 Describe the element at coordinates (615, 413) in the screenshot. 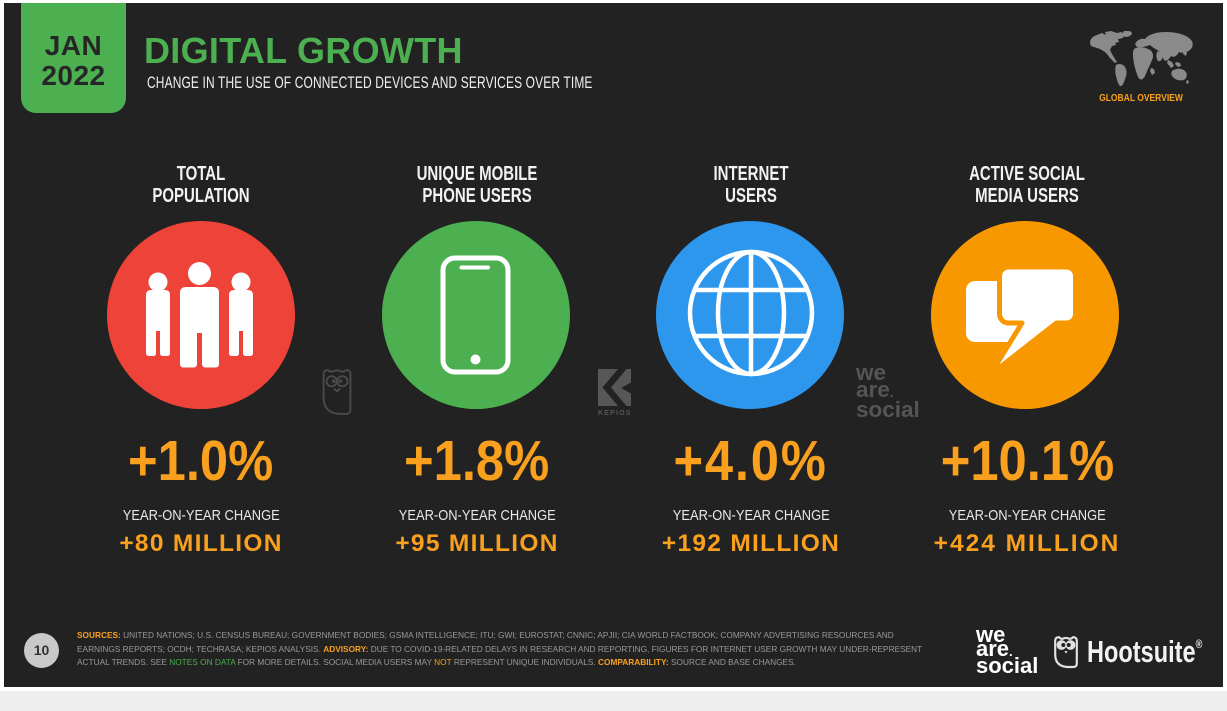

I see `svg-text: KEPIOS` at that location.